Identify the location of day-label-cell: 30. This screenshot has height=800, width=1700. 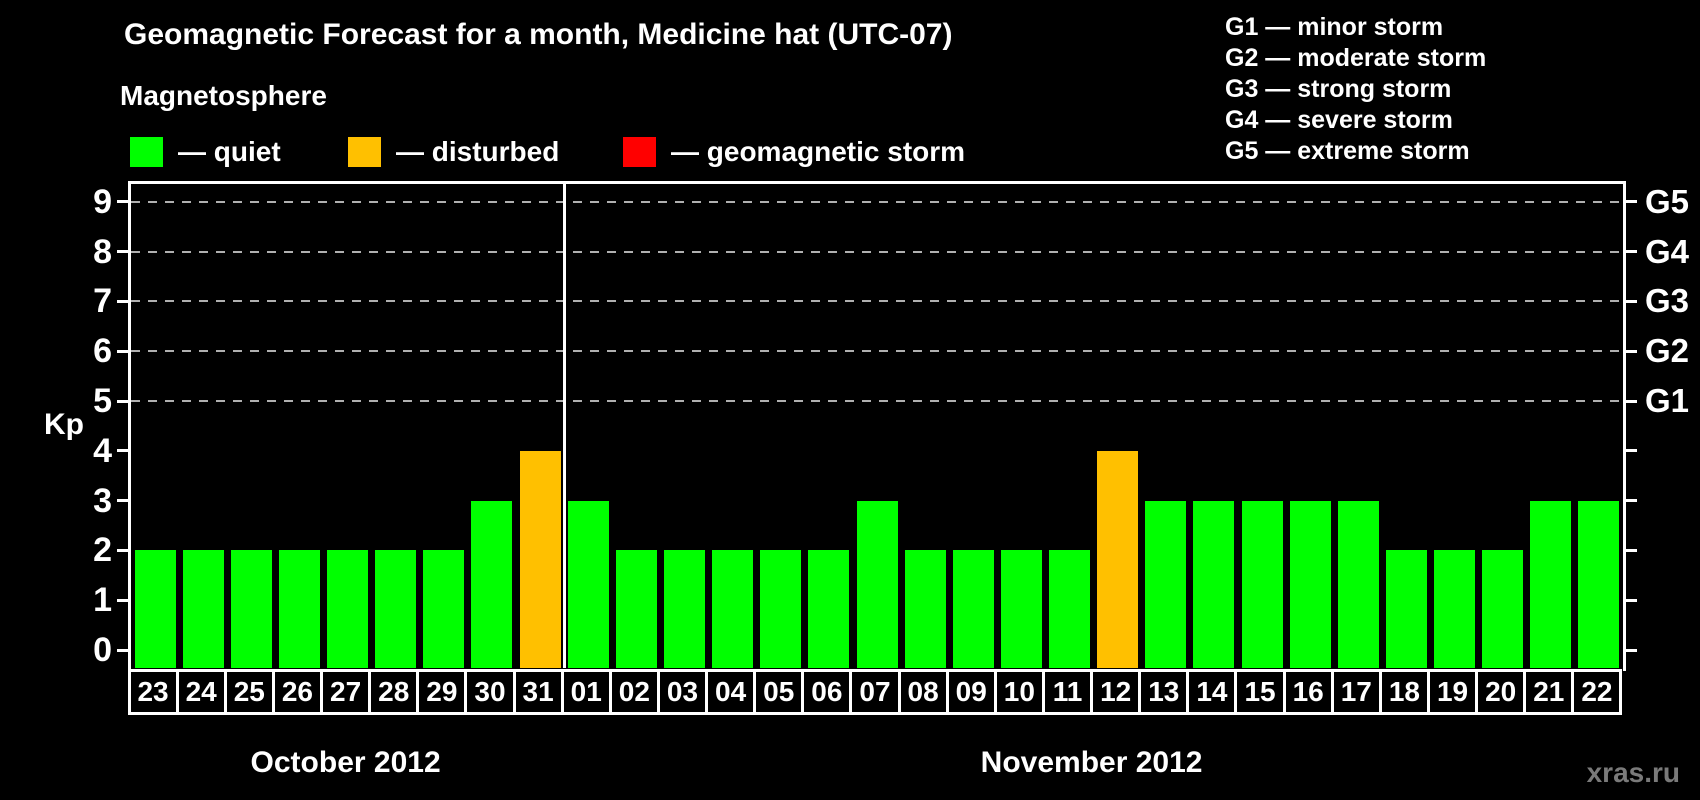
(490, 692).